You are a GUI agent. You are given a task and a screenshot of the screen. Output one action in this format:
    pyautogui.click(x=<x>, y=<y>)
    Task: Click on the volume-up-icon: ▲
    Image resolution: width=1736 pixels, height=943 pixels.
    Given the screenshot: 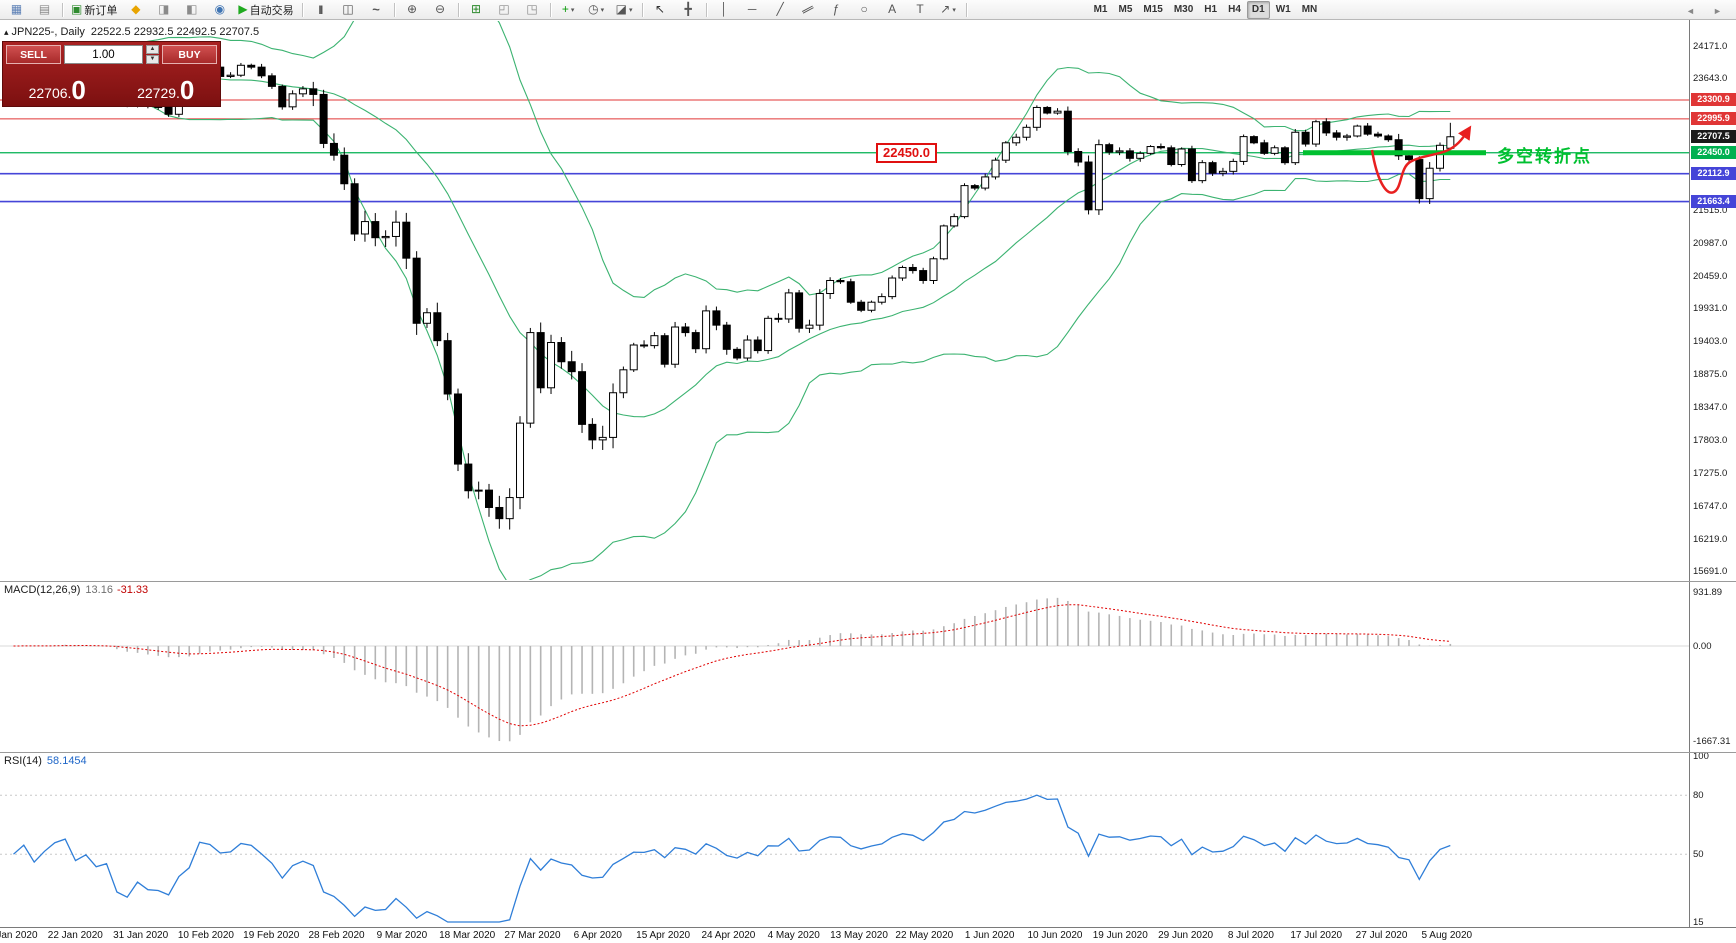 What is the action you would take?
    pyautogui.click(x=152, y=49)
    